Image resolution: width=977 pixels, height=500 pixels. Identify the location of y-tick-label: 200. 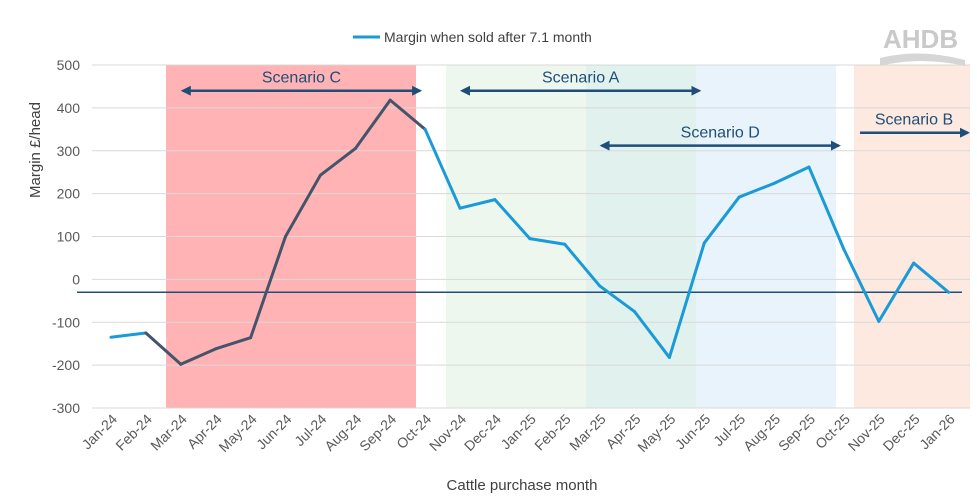
(69, 194).